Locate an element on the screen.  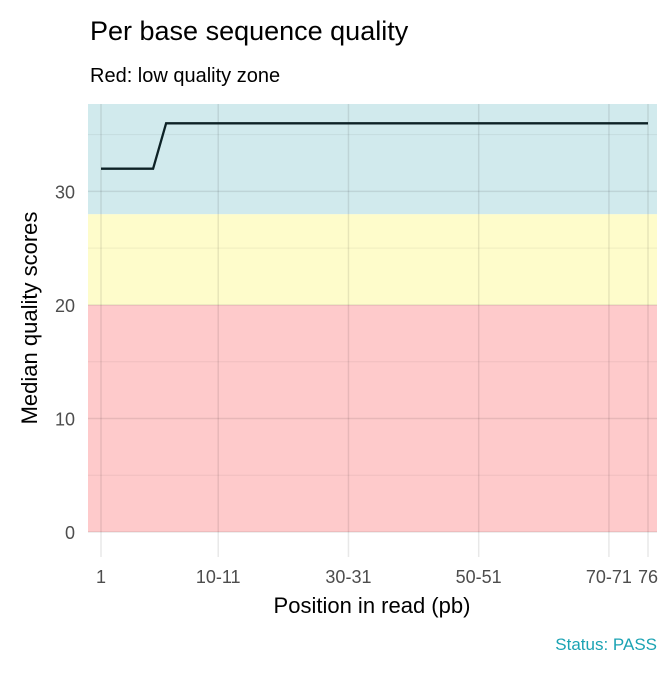
x-tick-label: 76 is located at coordinates (648, 577).